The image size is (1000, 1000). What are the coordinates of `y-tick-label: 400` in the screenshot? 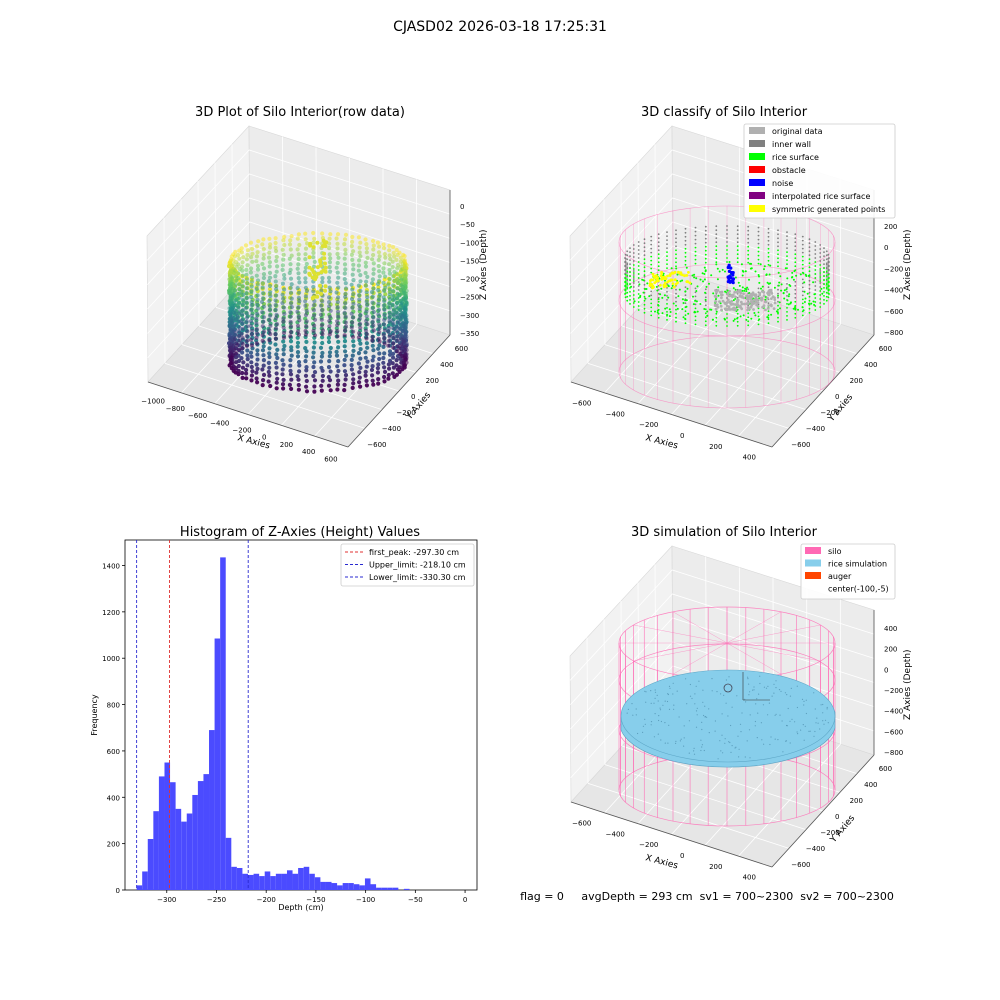 It's located at (113, 798).